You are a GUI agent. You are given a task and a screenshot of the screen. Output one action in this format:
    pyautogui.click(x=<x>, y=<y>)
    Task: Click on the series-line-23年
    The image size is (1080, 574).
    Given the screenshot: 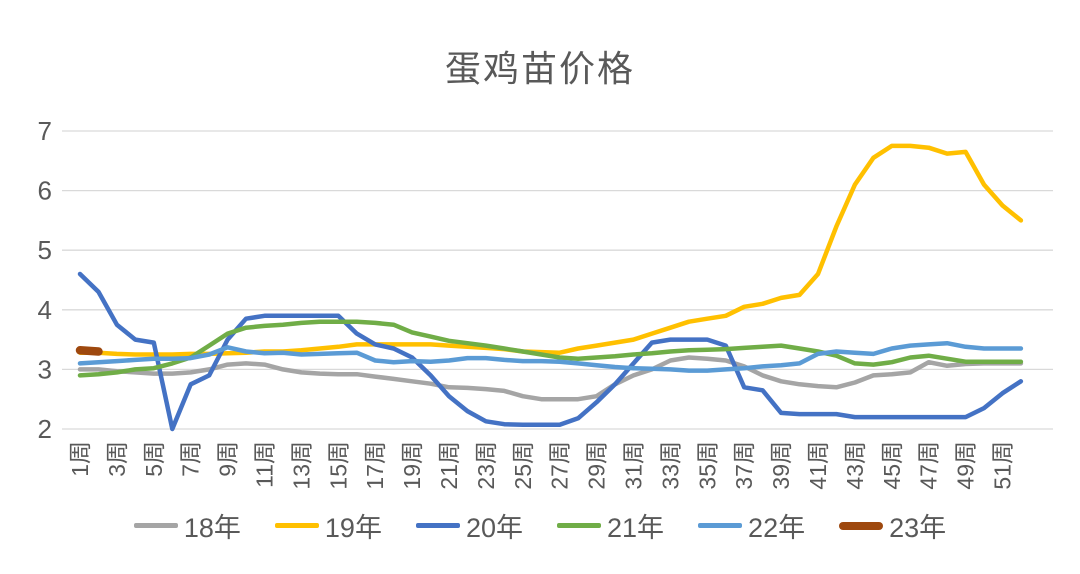 What is the action you would take?
    pyautogui.click(x=89, y=351)
    